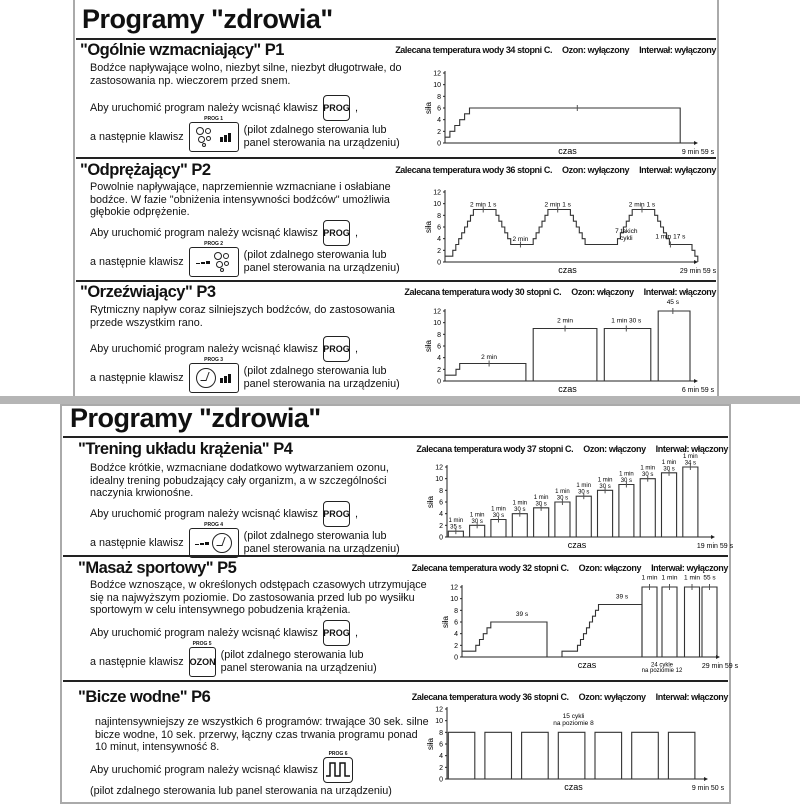  What do you see at coordinates (439, 251) in the screenshot?
I see `y-tick-label: 2` at bounding box center [439, 251].